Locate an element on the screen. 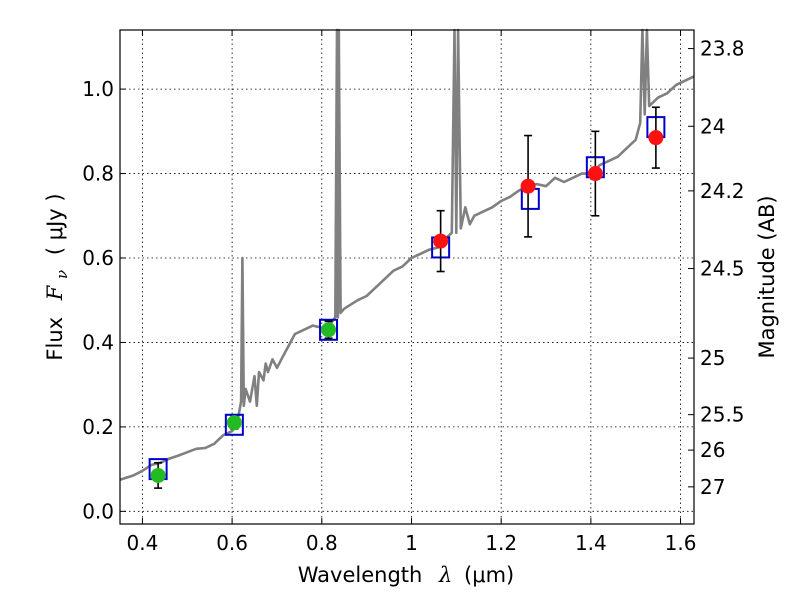  y-axis-label-subscript: ν is located at coordinates (62, 274).